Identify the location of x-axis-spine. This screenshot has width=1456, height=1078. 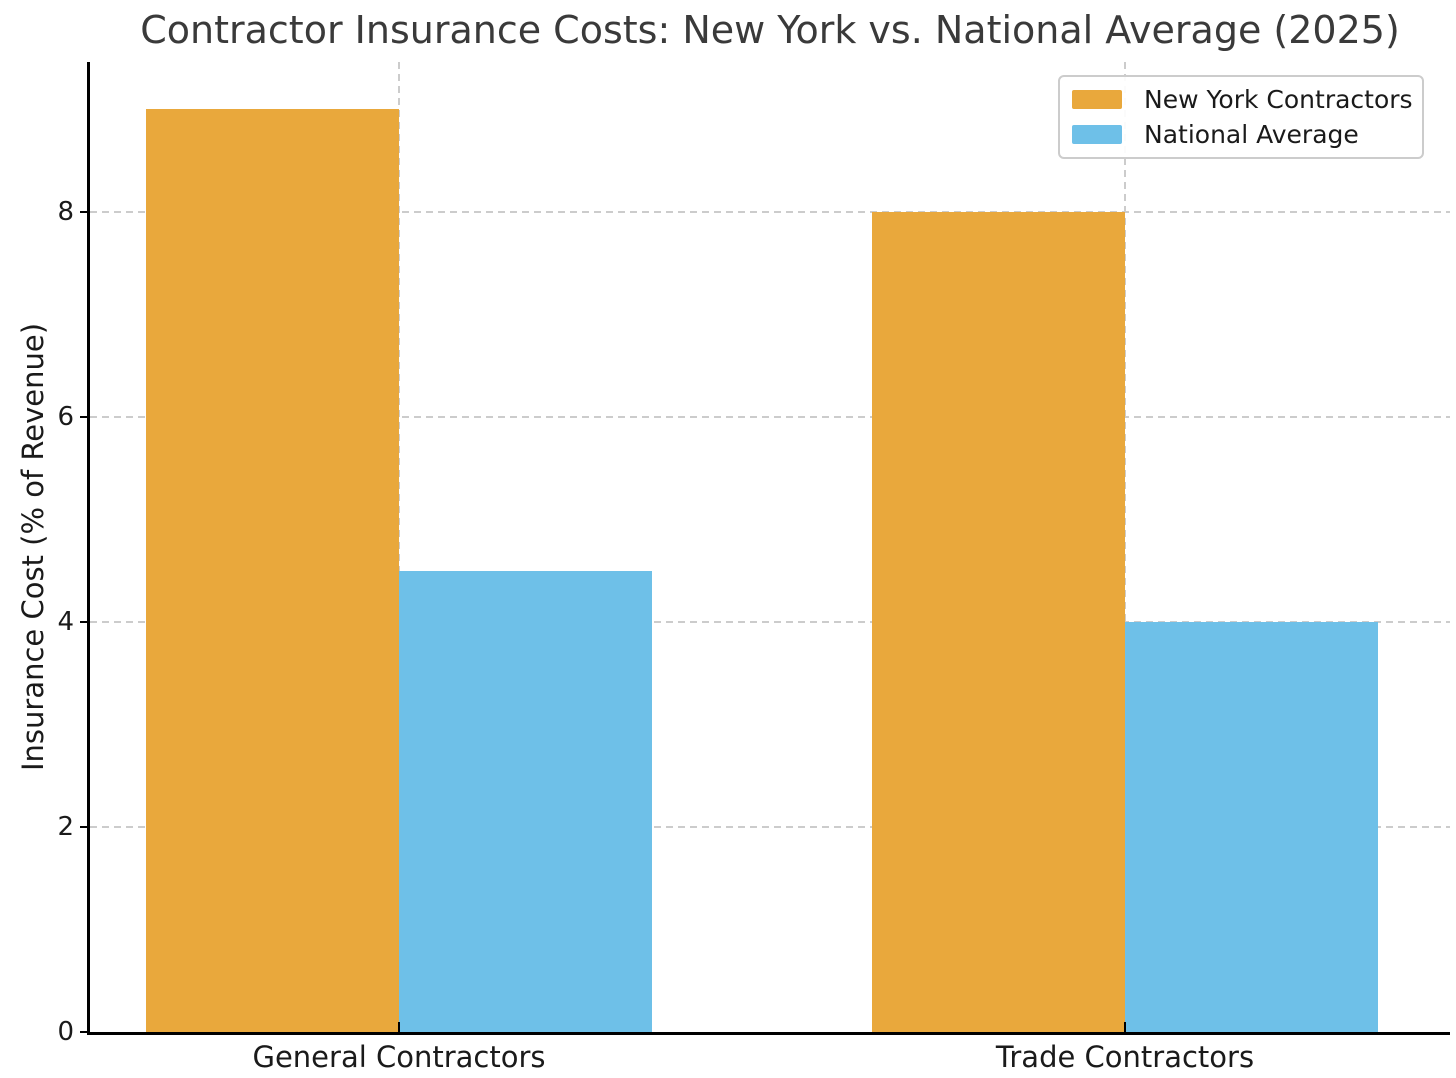
(768, 1033).